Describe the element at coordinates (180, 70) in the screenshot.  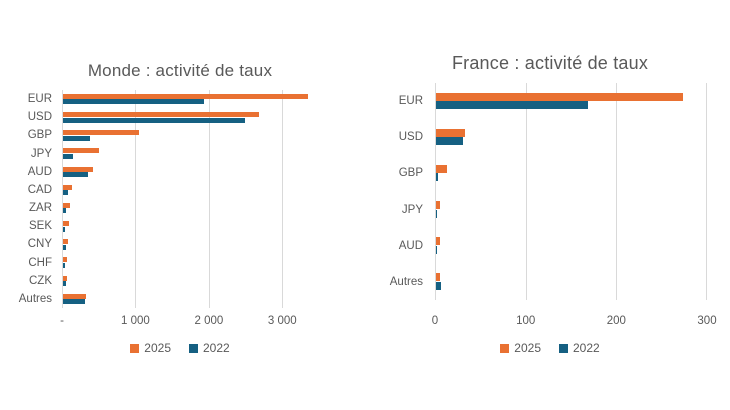
I see `chart-title-monde: Monde : activité de taux` at that location.